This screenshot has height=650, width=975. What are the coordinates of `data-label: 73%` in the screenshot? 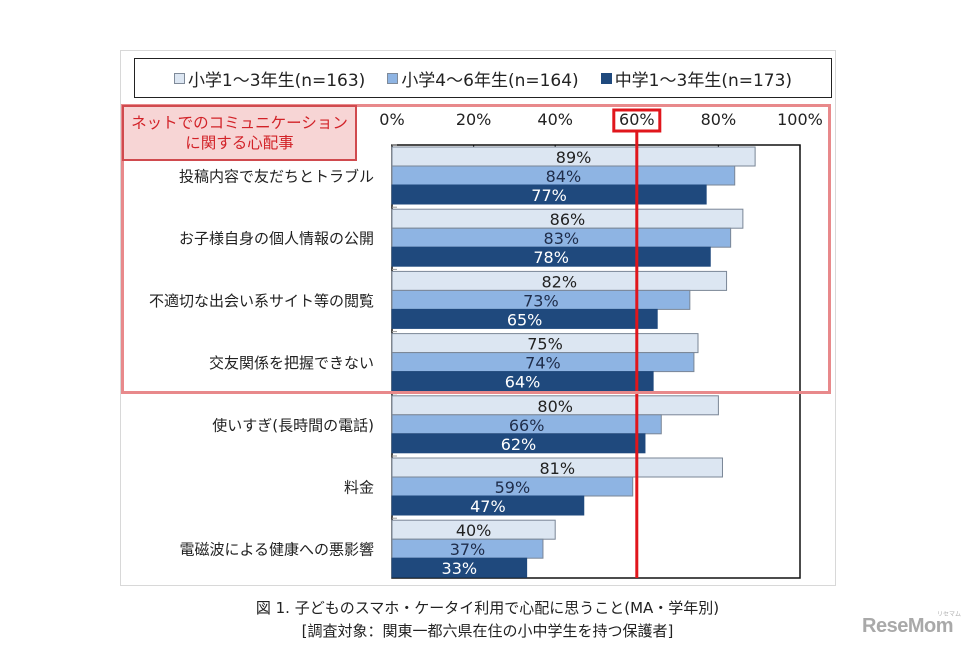 It's located at (541, 300).